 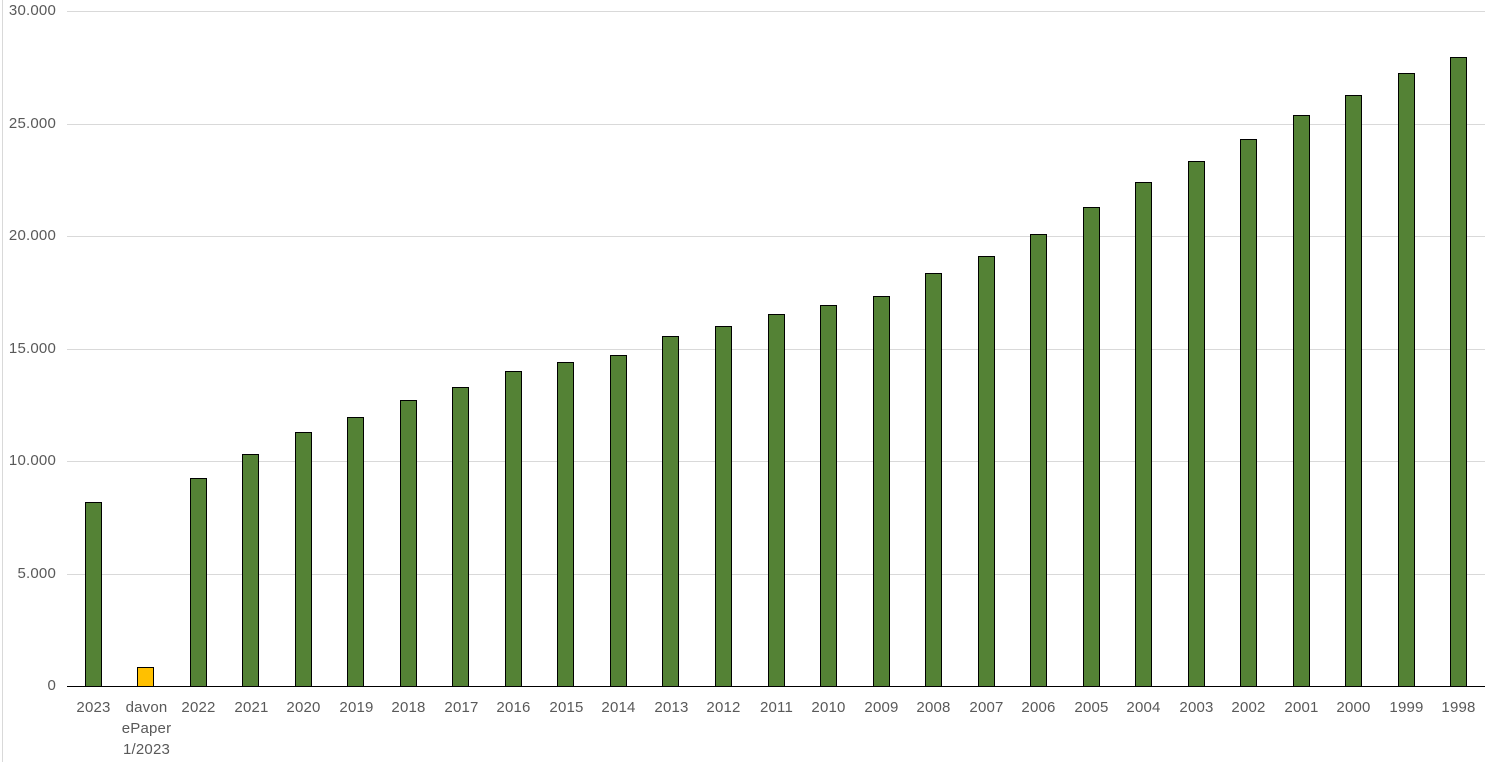 I want to click on x-axis-category-label-2019: 2019, so click(x=356, y=707).